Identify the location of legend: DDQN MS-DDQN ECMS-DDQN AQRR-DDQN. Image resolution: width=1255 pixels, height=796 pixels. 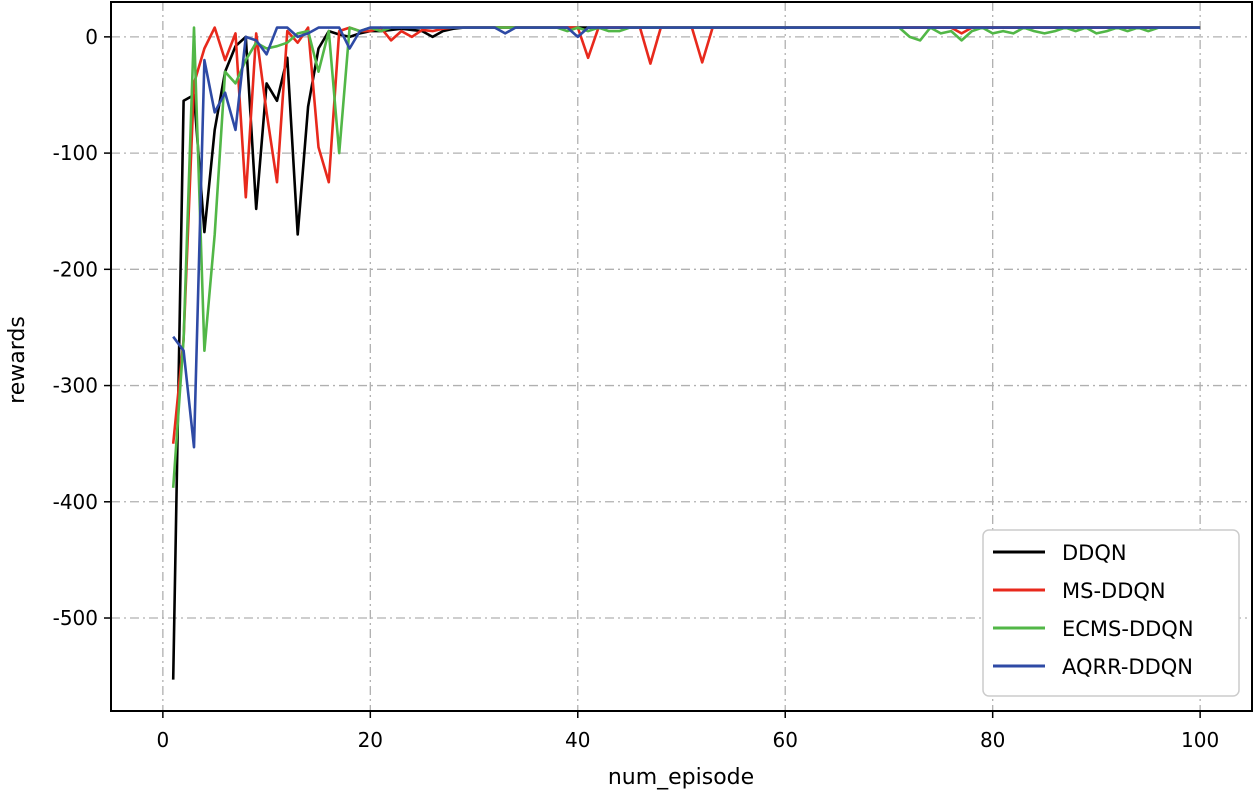
(1111, 613).